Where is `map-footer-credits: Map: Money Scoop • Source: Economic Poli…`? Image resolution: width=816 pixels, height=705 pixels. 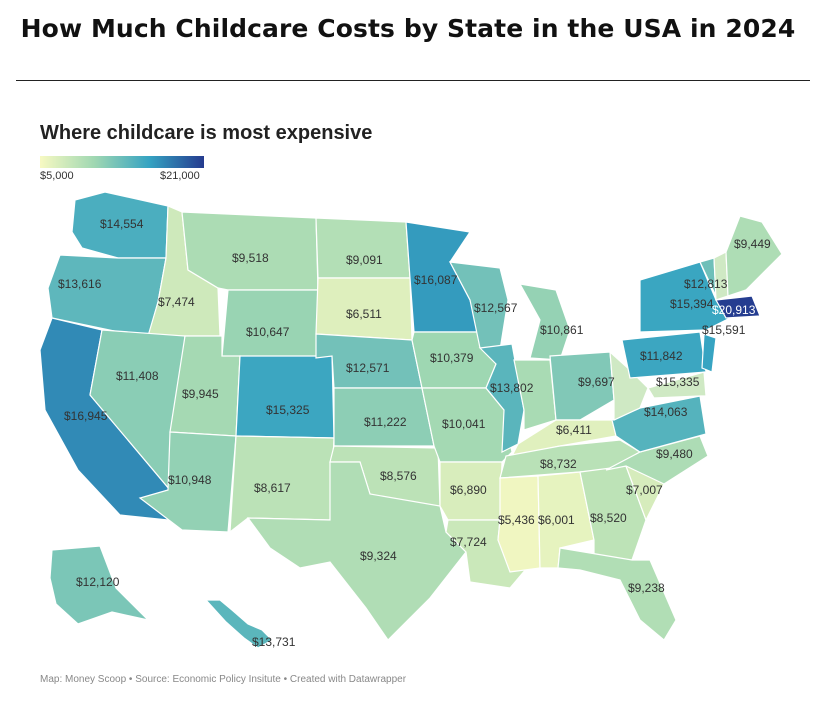 map-footer-credits: Map: Money Scoop • Source: Economic Poli… is located at coordinates (223, 679).